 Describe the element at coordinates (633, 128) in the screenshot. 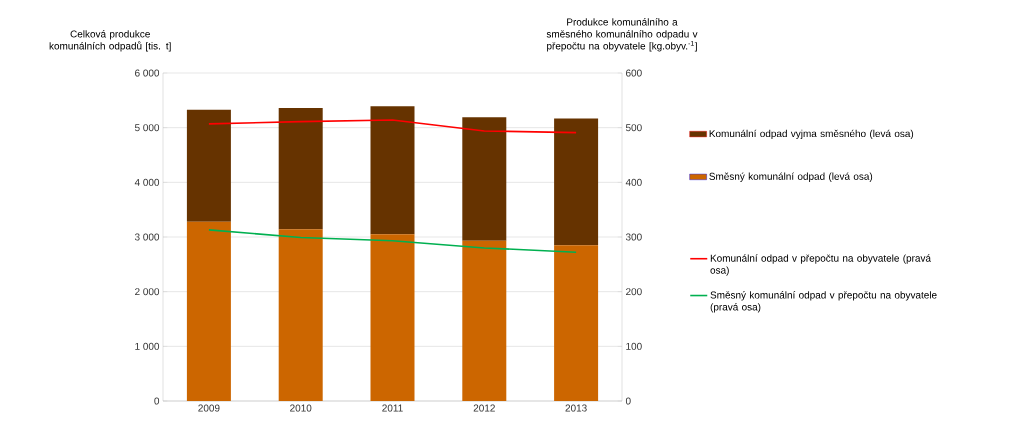

I see `y2-tick-label: 500` at that location.